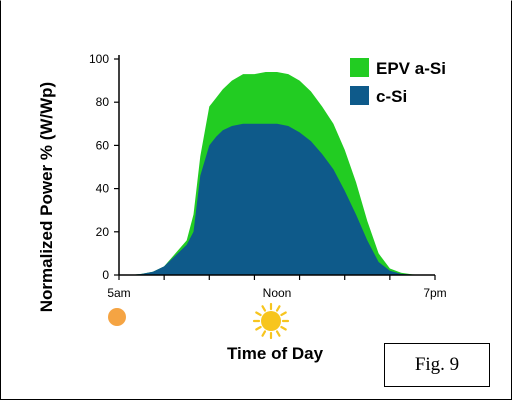 This screenshot has width=512, height=401. I want to click on y-tick-label: 100, so click(99, 59).